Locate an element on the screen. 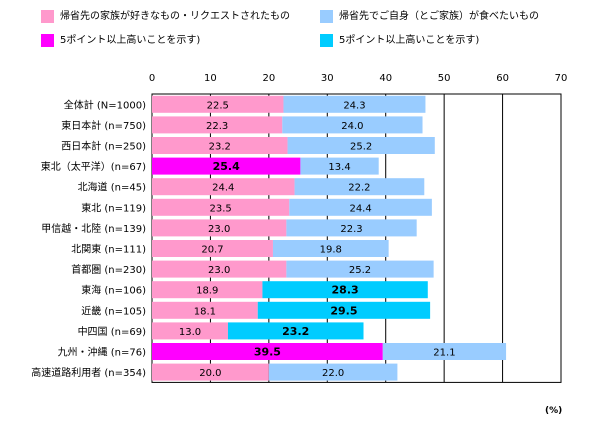 The width and height of the screenshot is (589, 425). legend-label-self-eat: 帰省先でご自身（とご家族）が食べたいもの is located at coordinates (439, 16).